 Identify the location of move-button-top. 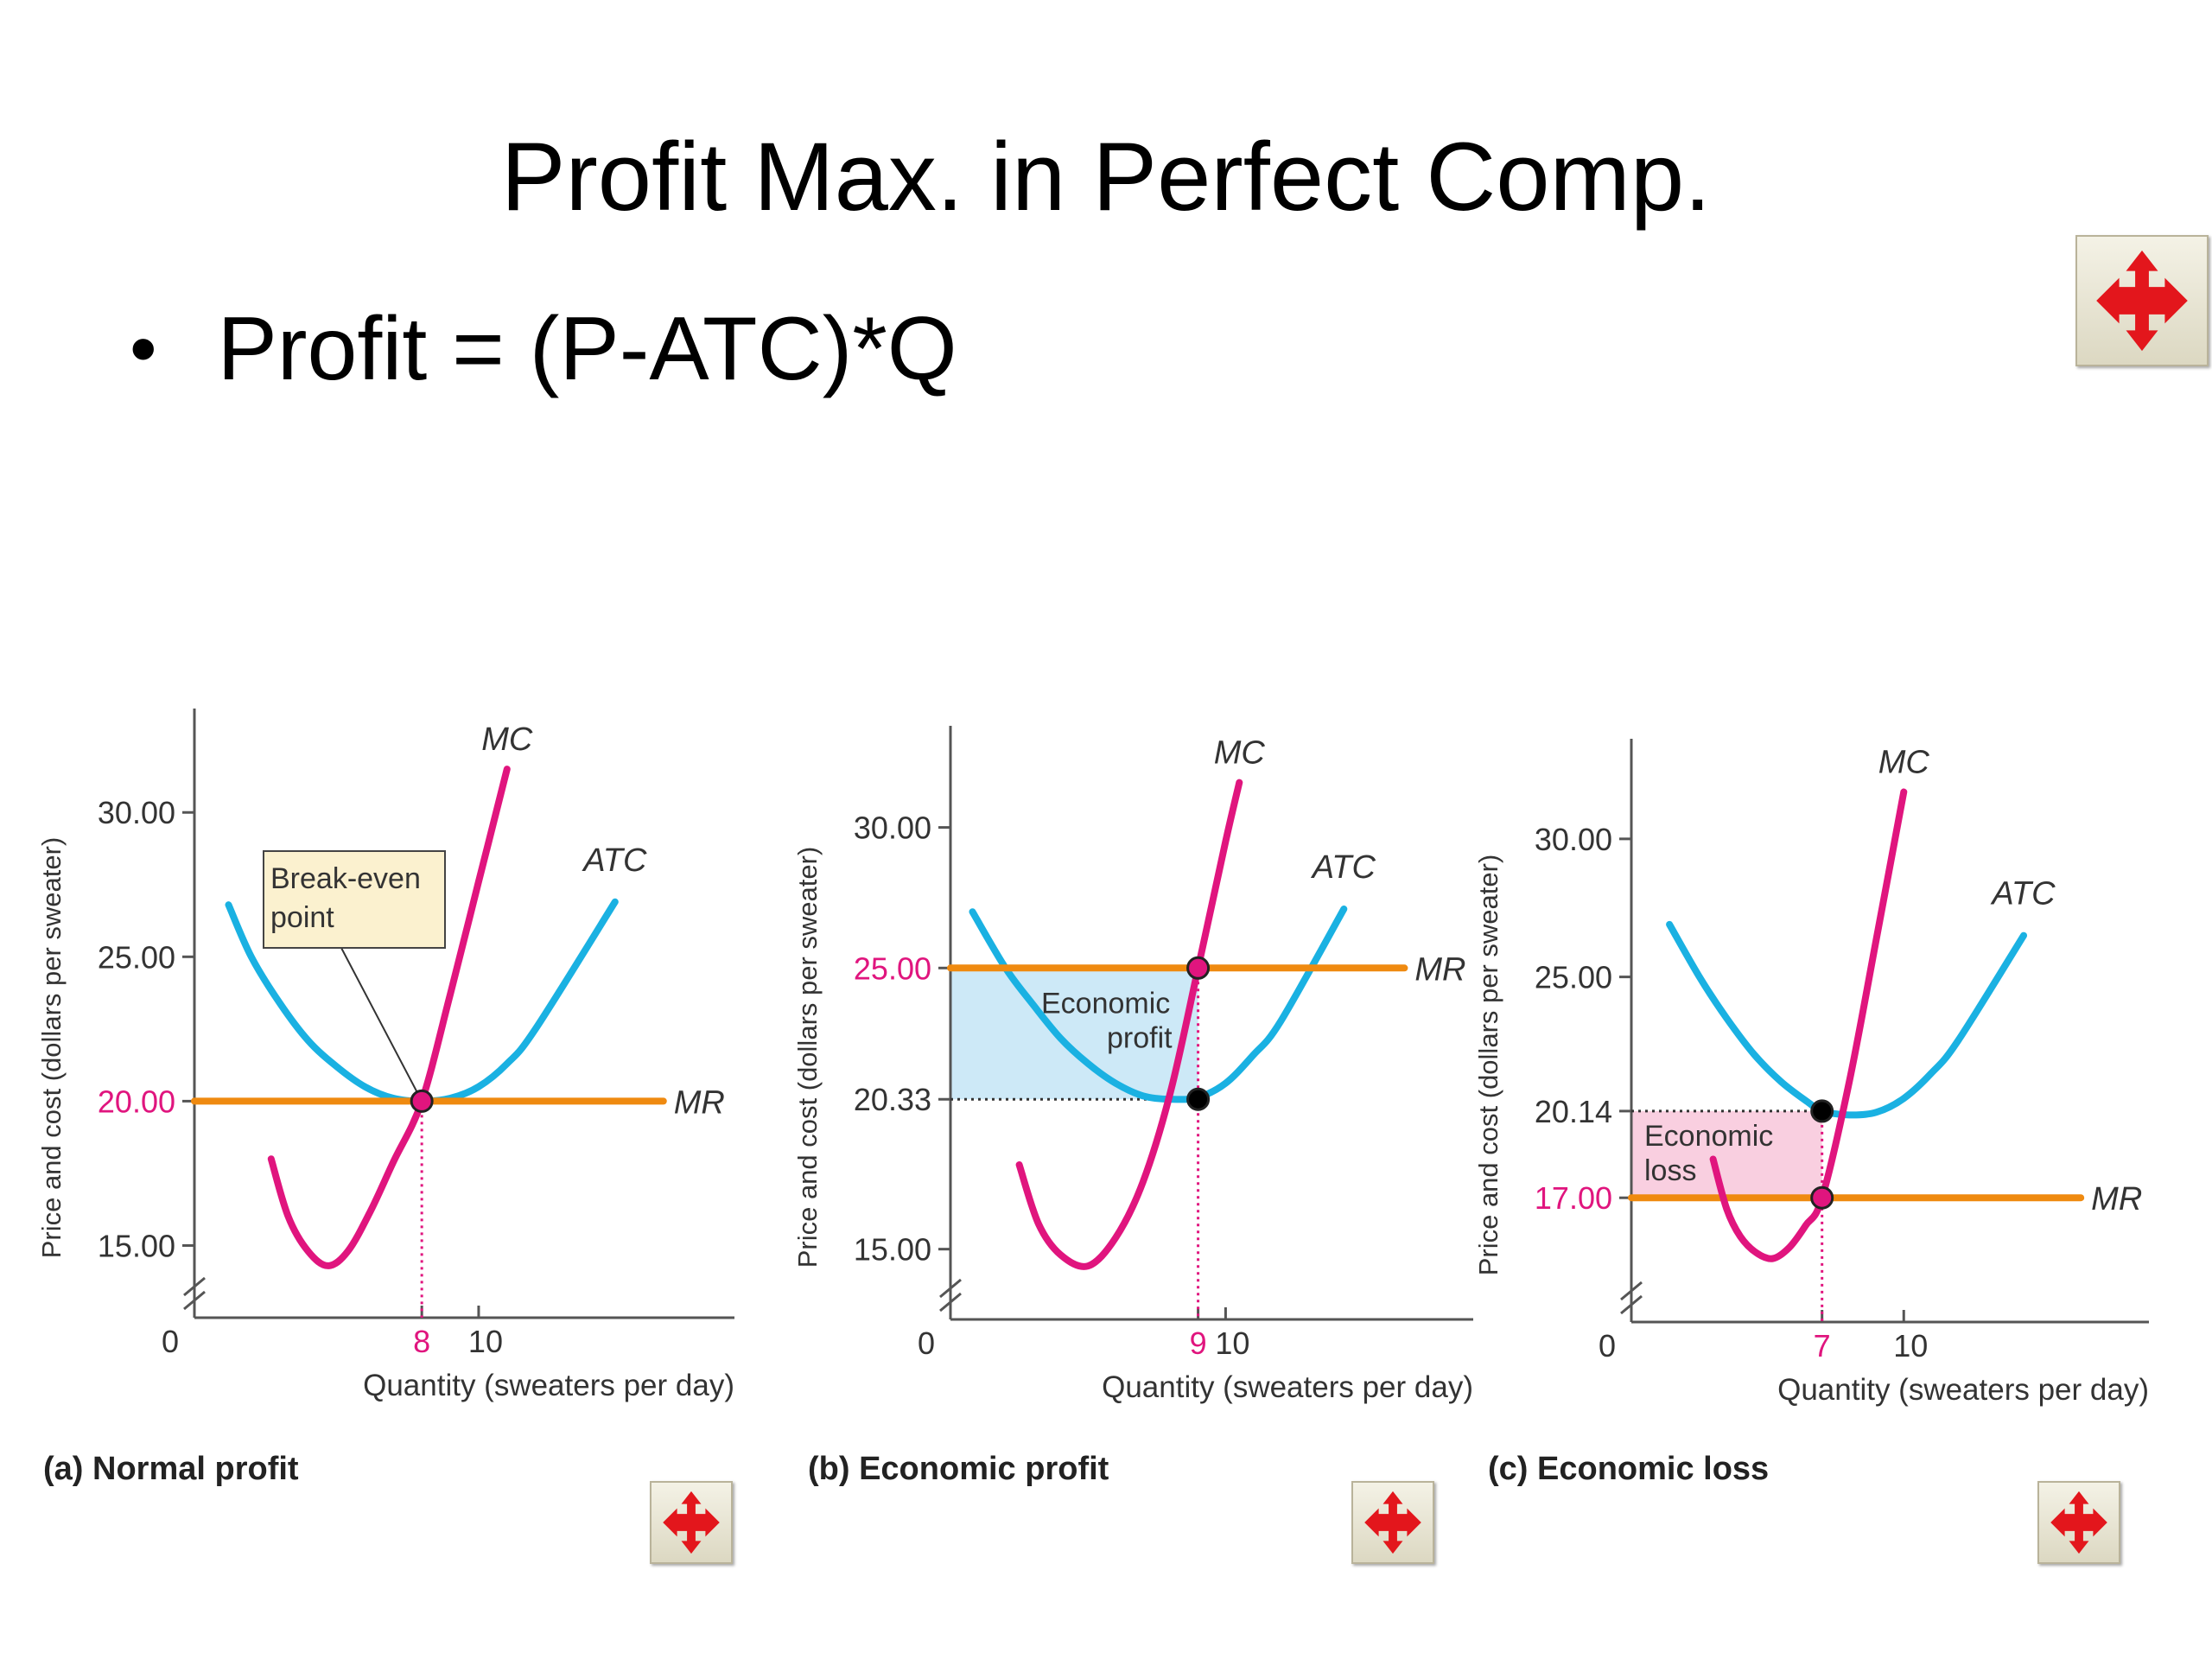
(2142, 300).